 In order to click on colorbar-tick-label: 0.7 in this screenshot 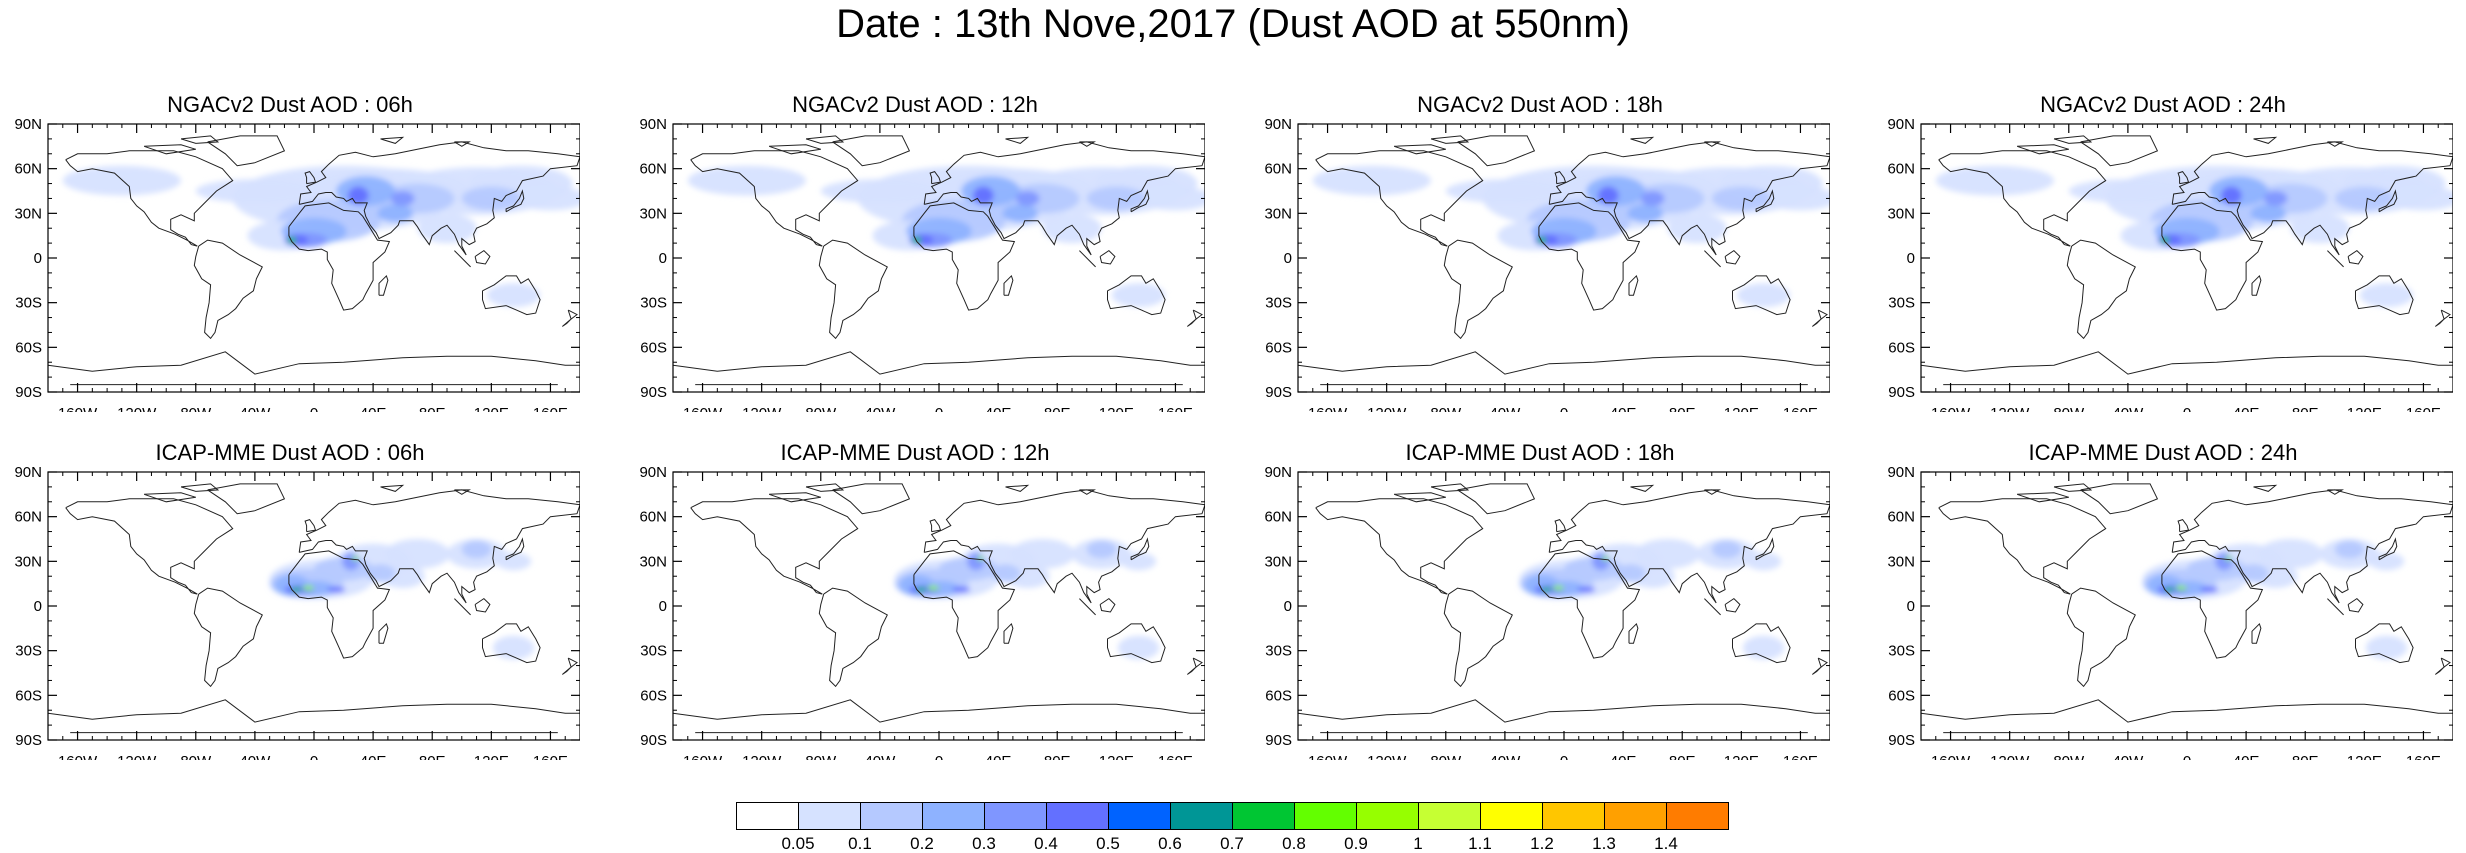, I will do `click(1232, 843)`.